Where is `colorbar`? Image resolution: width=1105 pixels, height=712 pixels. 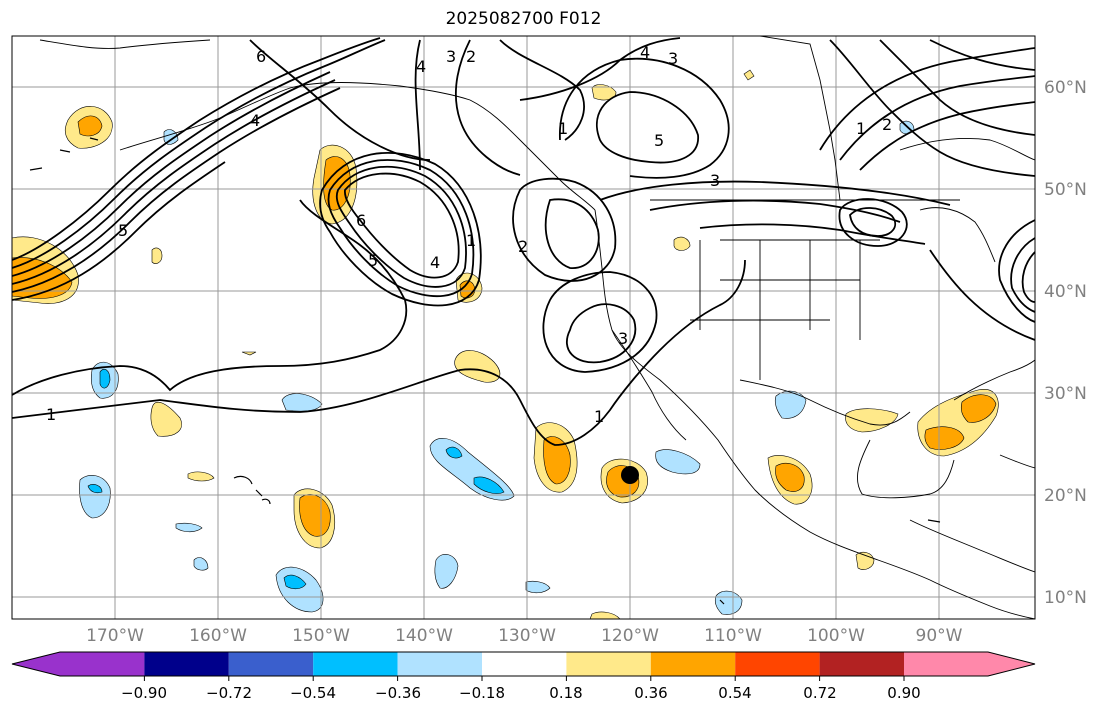
colorbar is located at coordinates (523, 666).